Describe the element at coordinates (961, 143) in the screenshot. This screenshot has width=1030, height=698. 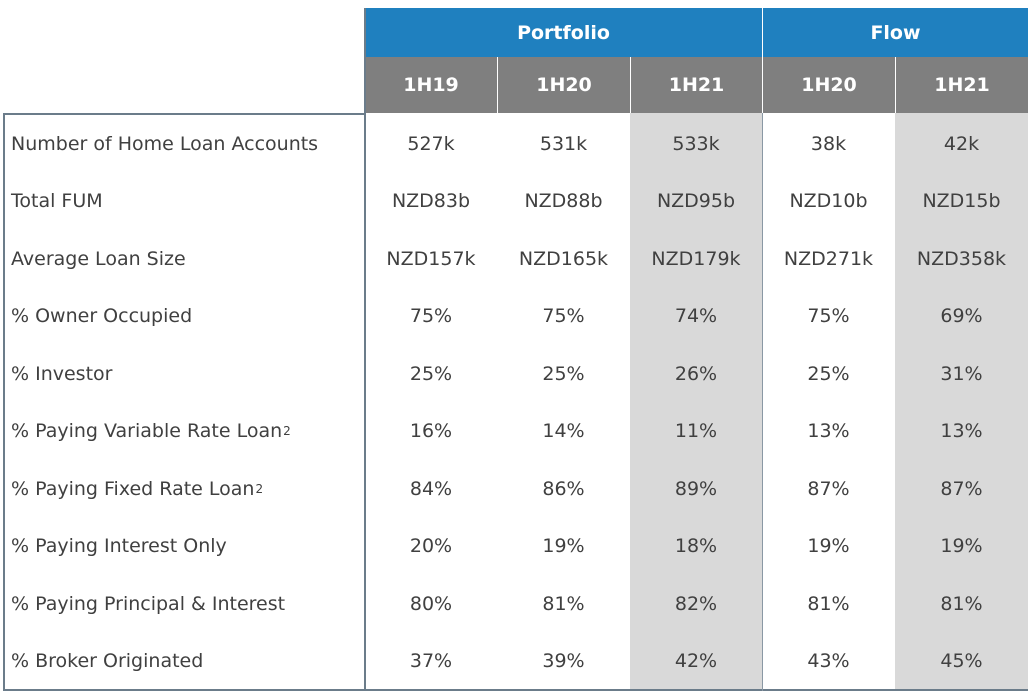
I see `cell: 42k` at that location.